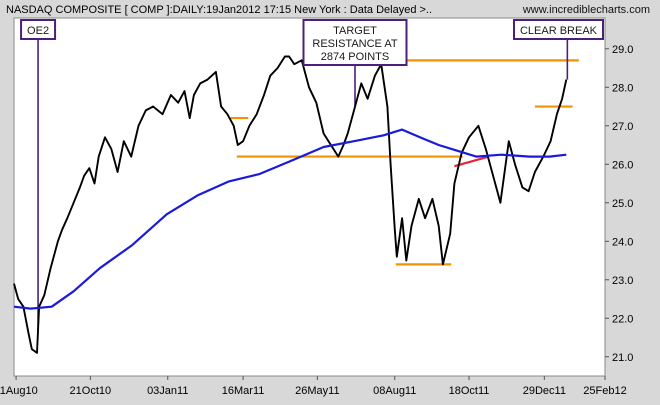 The image size is (660, 405). Describe the element at coordinates (91, 391) in the screenshot. I see `x-tick-label-1: 21Oct10` at that location.